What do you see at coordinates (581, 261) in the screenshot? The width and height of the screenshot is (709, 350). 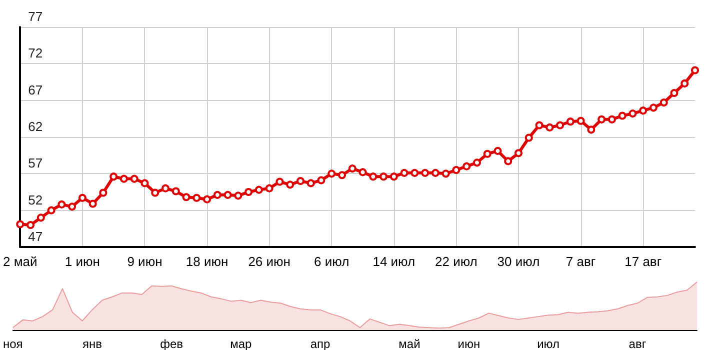 I see `x-tick-label: 7 авг` at bounding box center [581, 261].